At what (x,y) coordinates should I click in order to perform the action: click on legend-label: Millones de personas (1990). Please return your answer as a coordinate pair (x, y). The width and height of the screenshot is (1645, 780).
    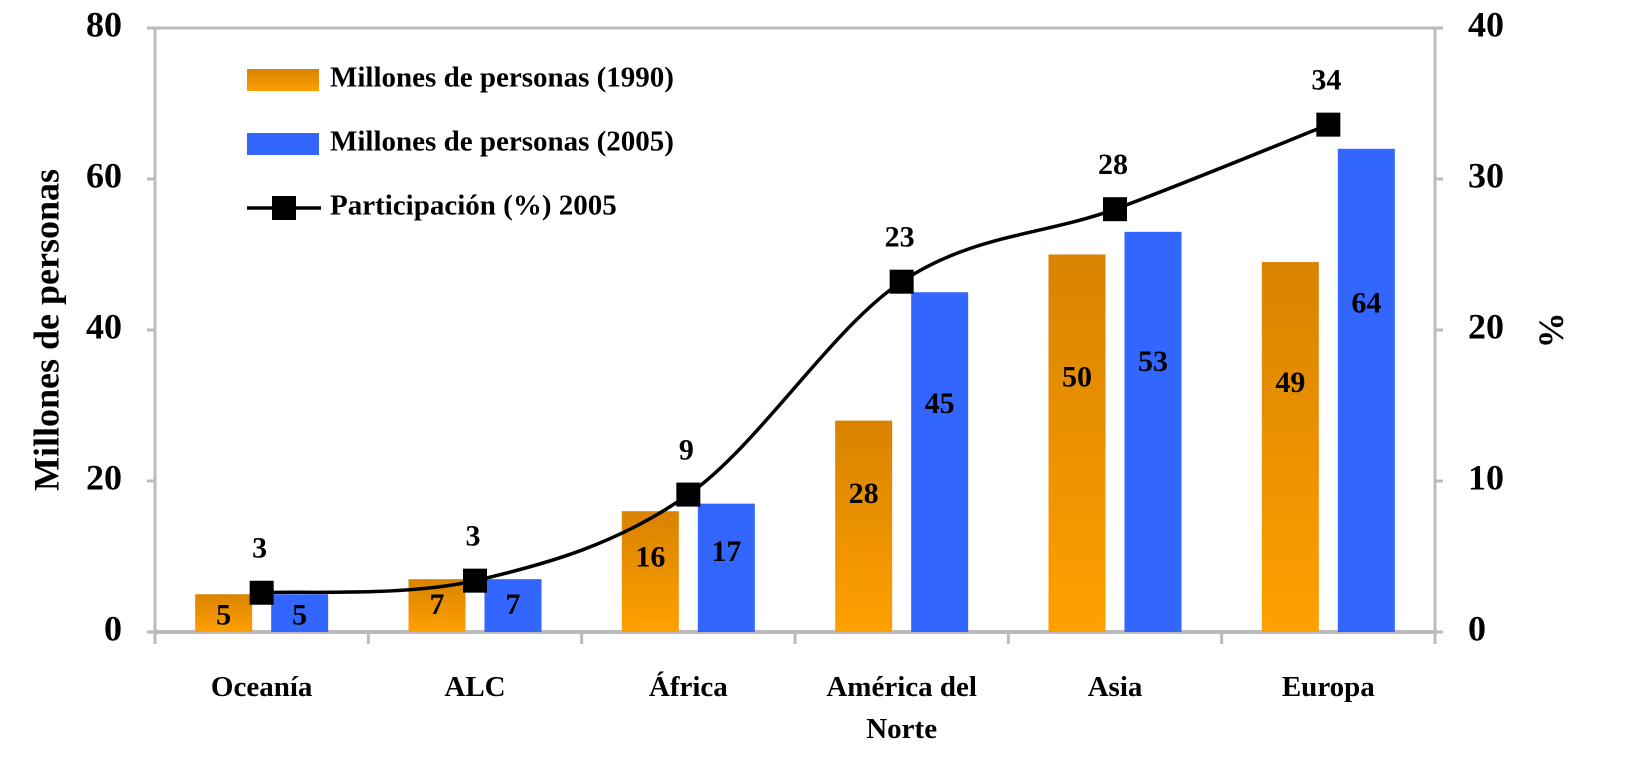
    Looking at the image, I should click on (502, 78).